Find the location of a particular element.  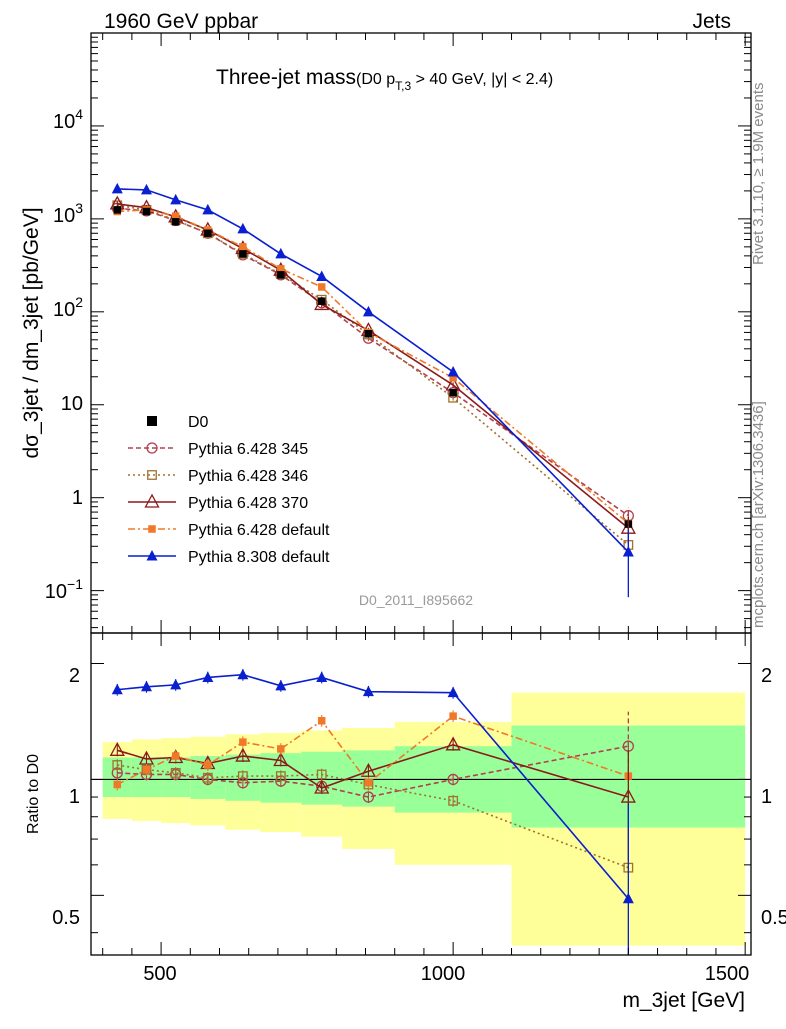

legend-entry-pythia-6-428-default: Pythia 6.428 default is located at coordinates (229, 530).